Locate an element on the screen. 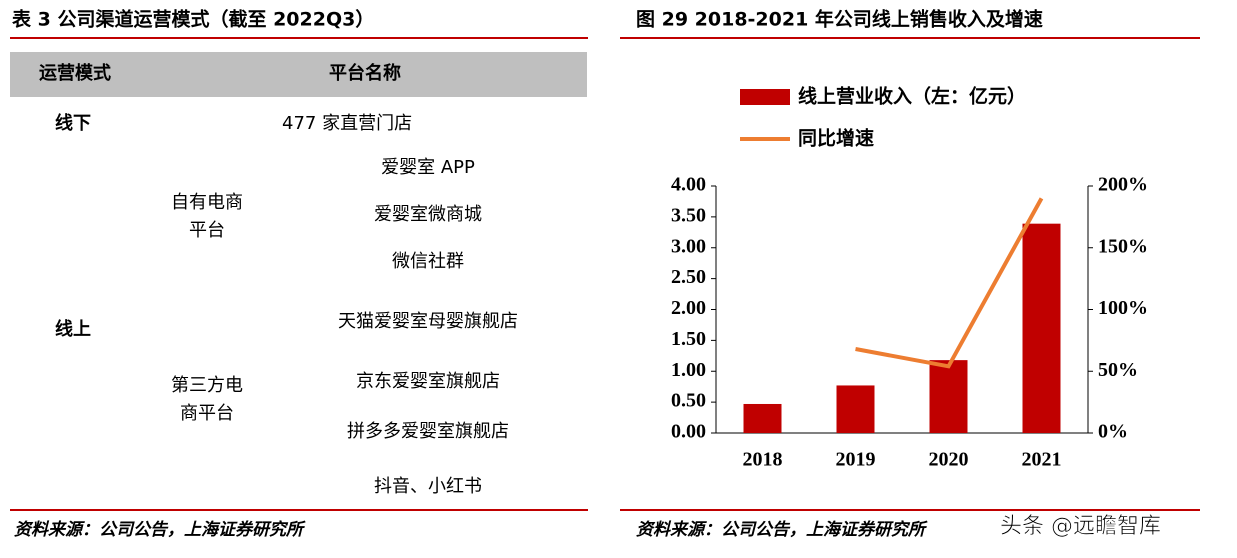 The image size is (1237, 558). group-name: 自有电商 is located at coordinates (207, 202).